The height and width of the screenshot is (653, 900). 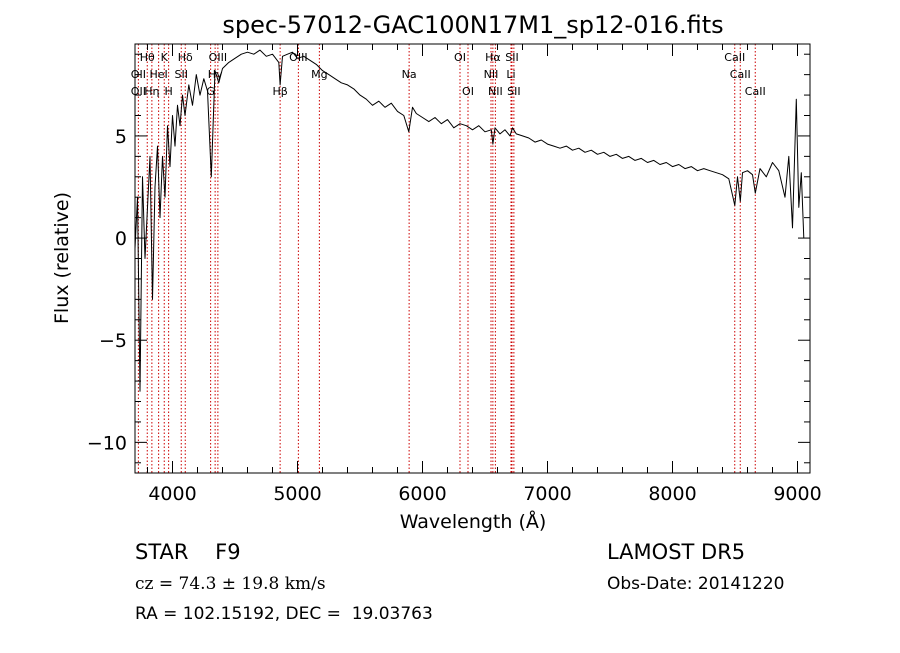 I want to click on line-label-9: OIII, so click(x=218, y=57).